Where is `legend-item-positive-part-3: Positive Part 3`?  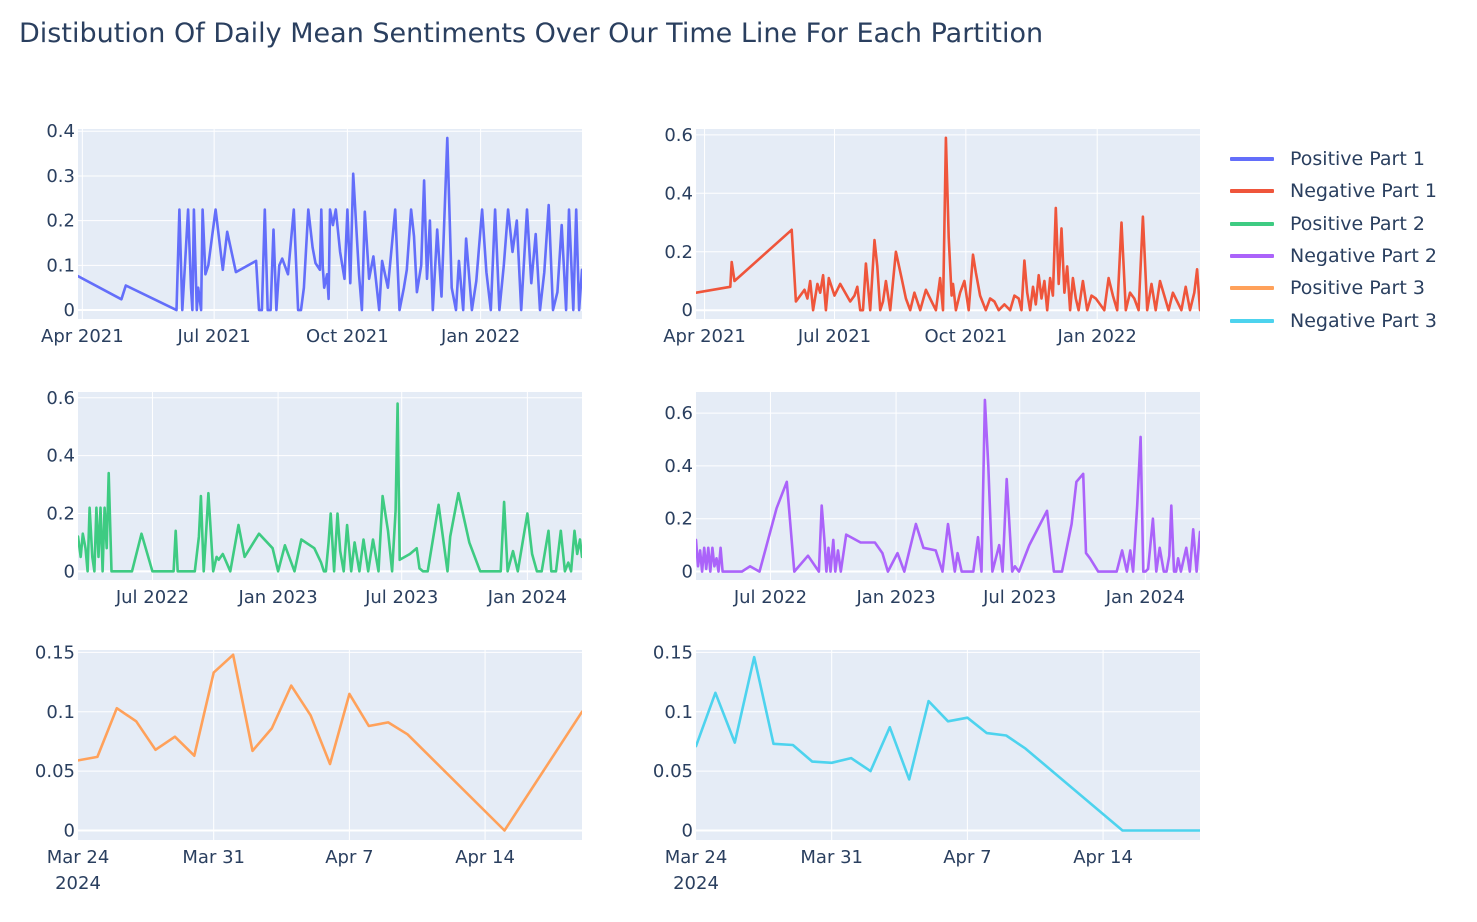
legend-item-positive-part-3: Positive Part 3 is located at coordinates (1333, 288).